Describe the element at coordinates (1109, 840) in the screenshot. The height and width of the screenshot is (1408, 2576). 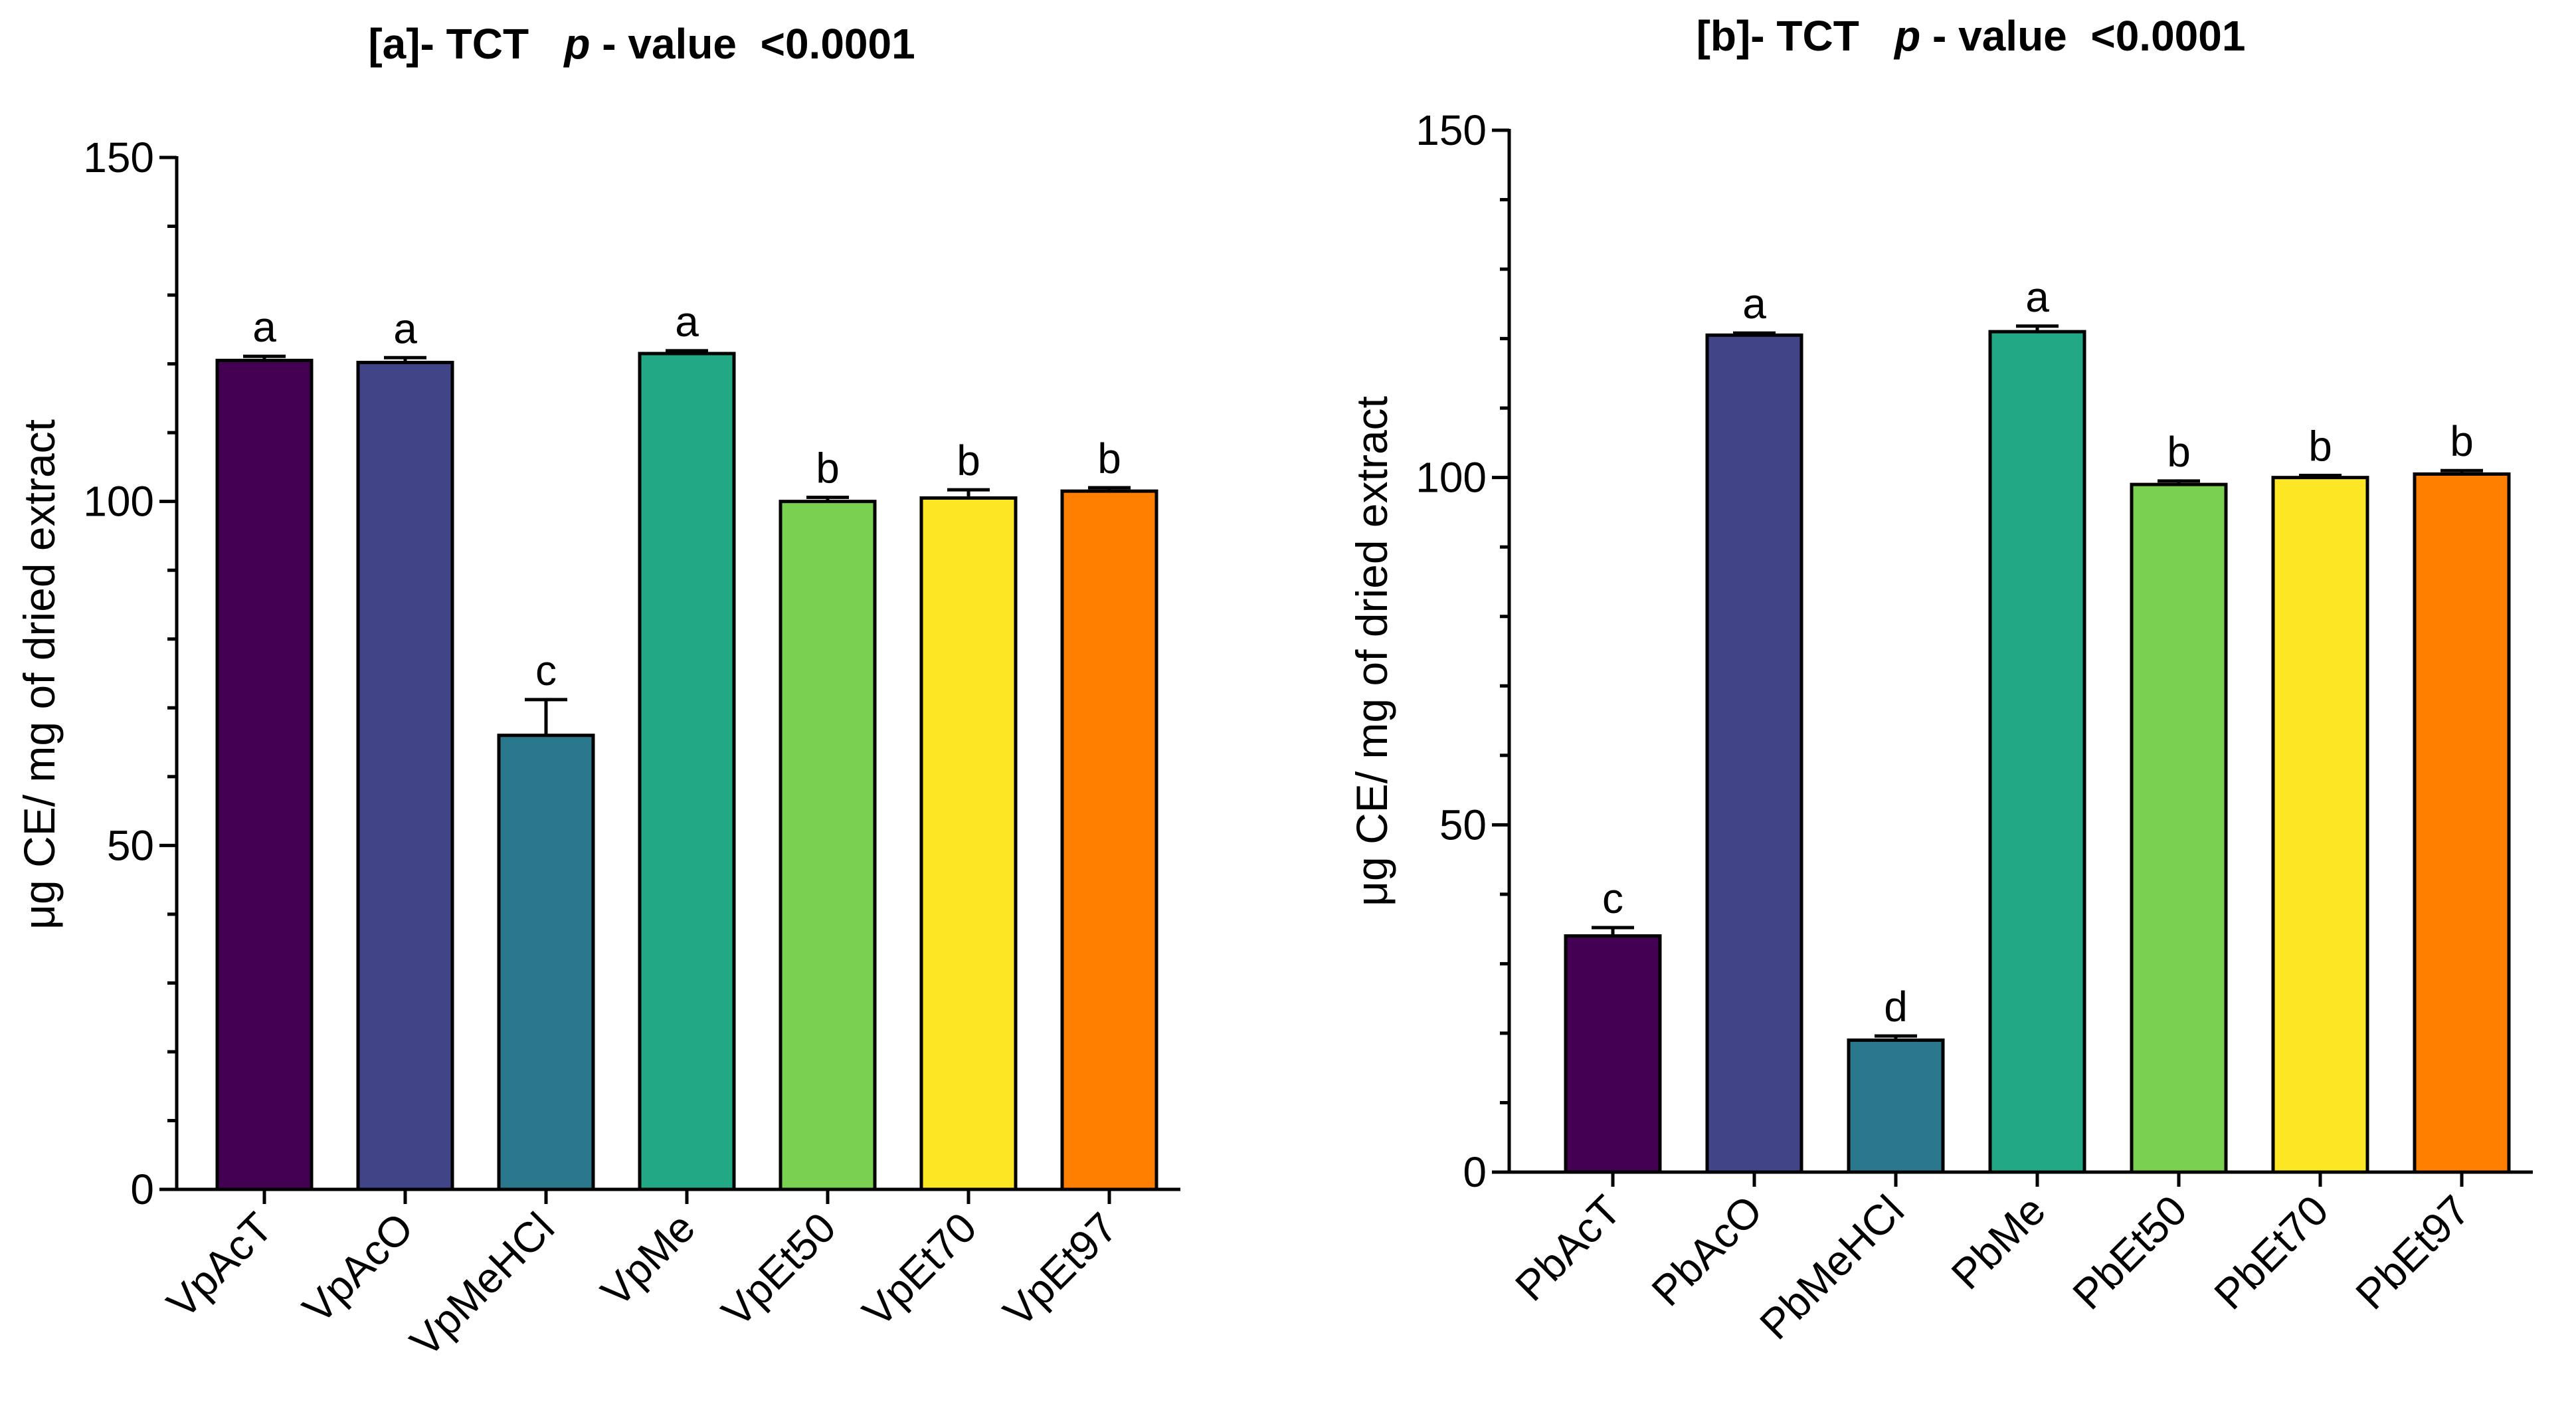
I see `bar-VpEt97` at that location.